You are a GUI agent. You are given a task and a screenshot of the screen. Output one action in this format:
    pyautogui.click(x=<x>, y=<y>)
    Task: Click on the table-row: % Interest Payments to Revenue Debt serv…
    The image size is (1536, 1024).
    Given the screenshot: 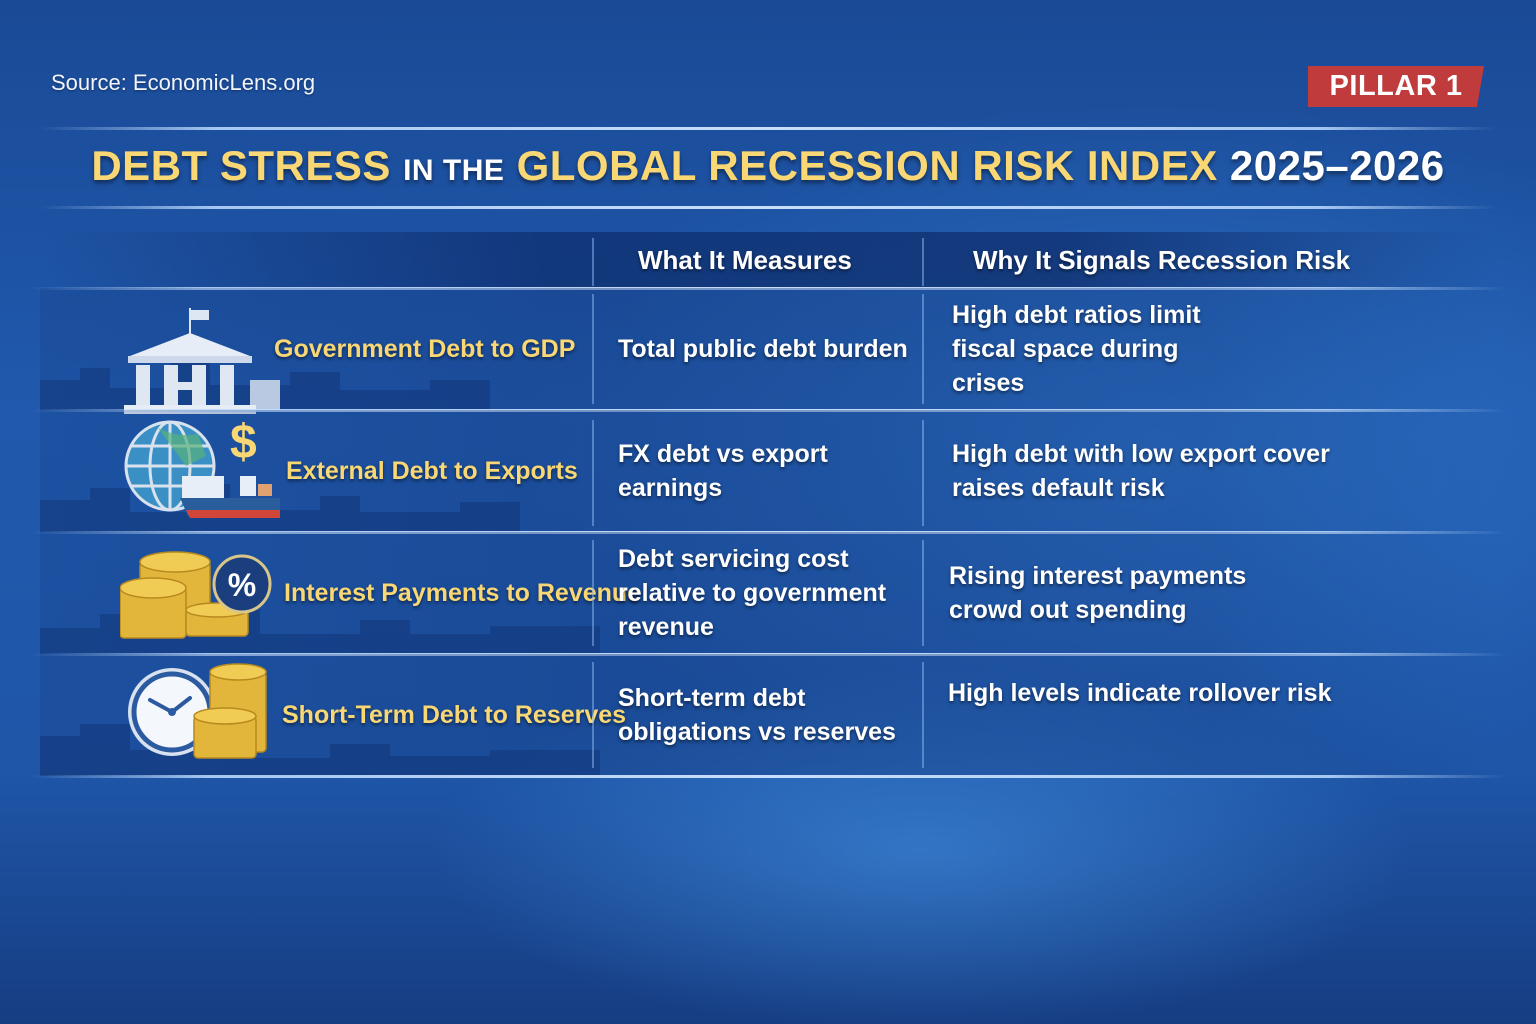 What is the action you would take?
    pyautogui.click(x=768, y=594)
    